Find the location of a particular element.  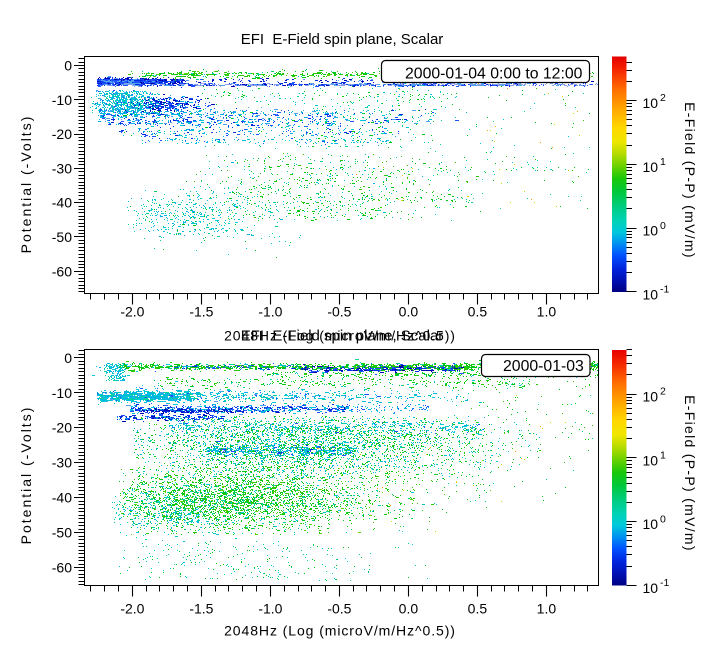

svg-text: 2000-01-03 is located at coordinates (543, 366).